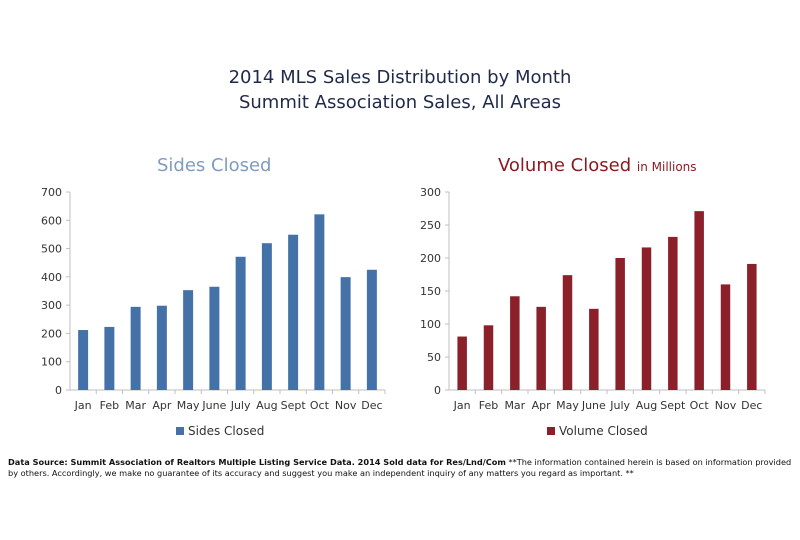 The image size is (800, 540). I want to click on volume-x-tick-label: June, so click(593, 405).